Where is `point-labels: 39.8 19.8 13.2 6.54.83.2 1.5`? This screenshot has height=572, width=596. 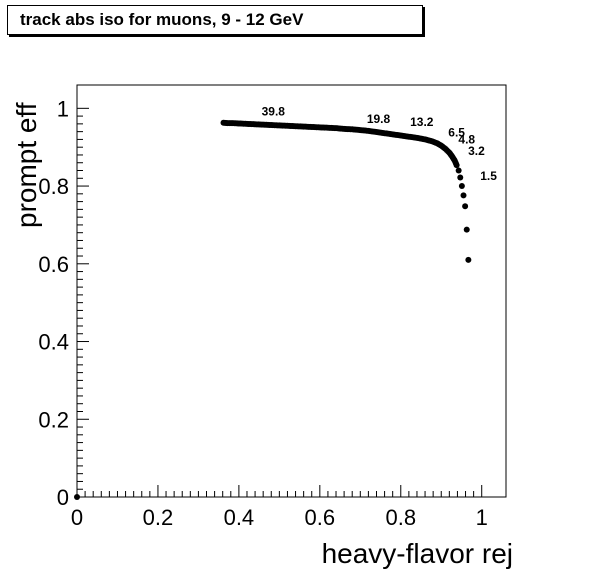 point-labels: 39.8 19.8 13.2 6.54.83.2 1.5 is located at coordinates (380, 143).